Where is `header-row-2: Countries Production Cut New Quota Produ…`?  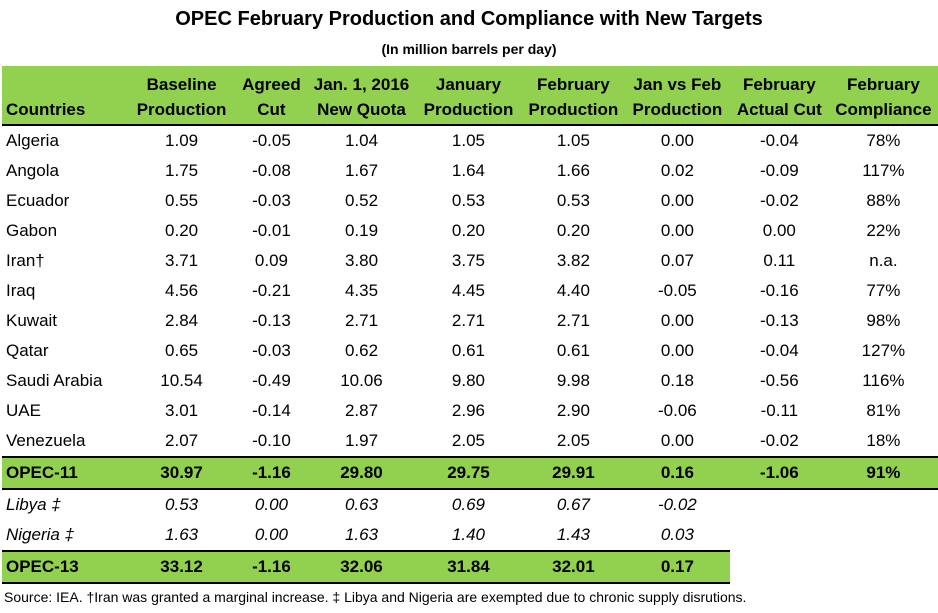
header-row-2: Countries Production Cut New Quota Produ… is located at coordinates (470, 110).